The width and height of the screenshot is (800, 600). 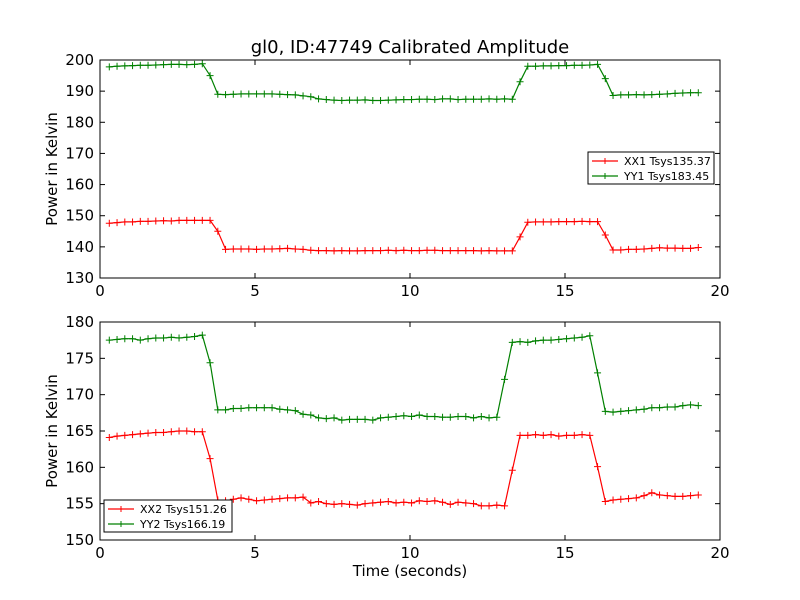 I want to click on y-tick-label: 160, so click(x=79, y=185).